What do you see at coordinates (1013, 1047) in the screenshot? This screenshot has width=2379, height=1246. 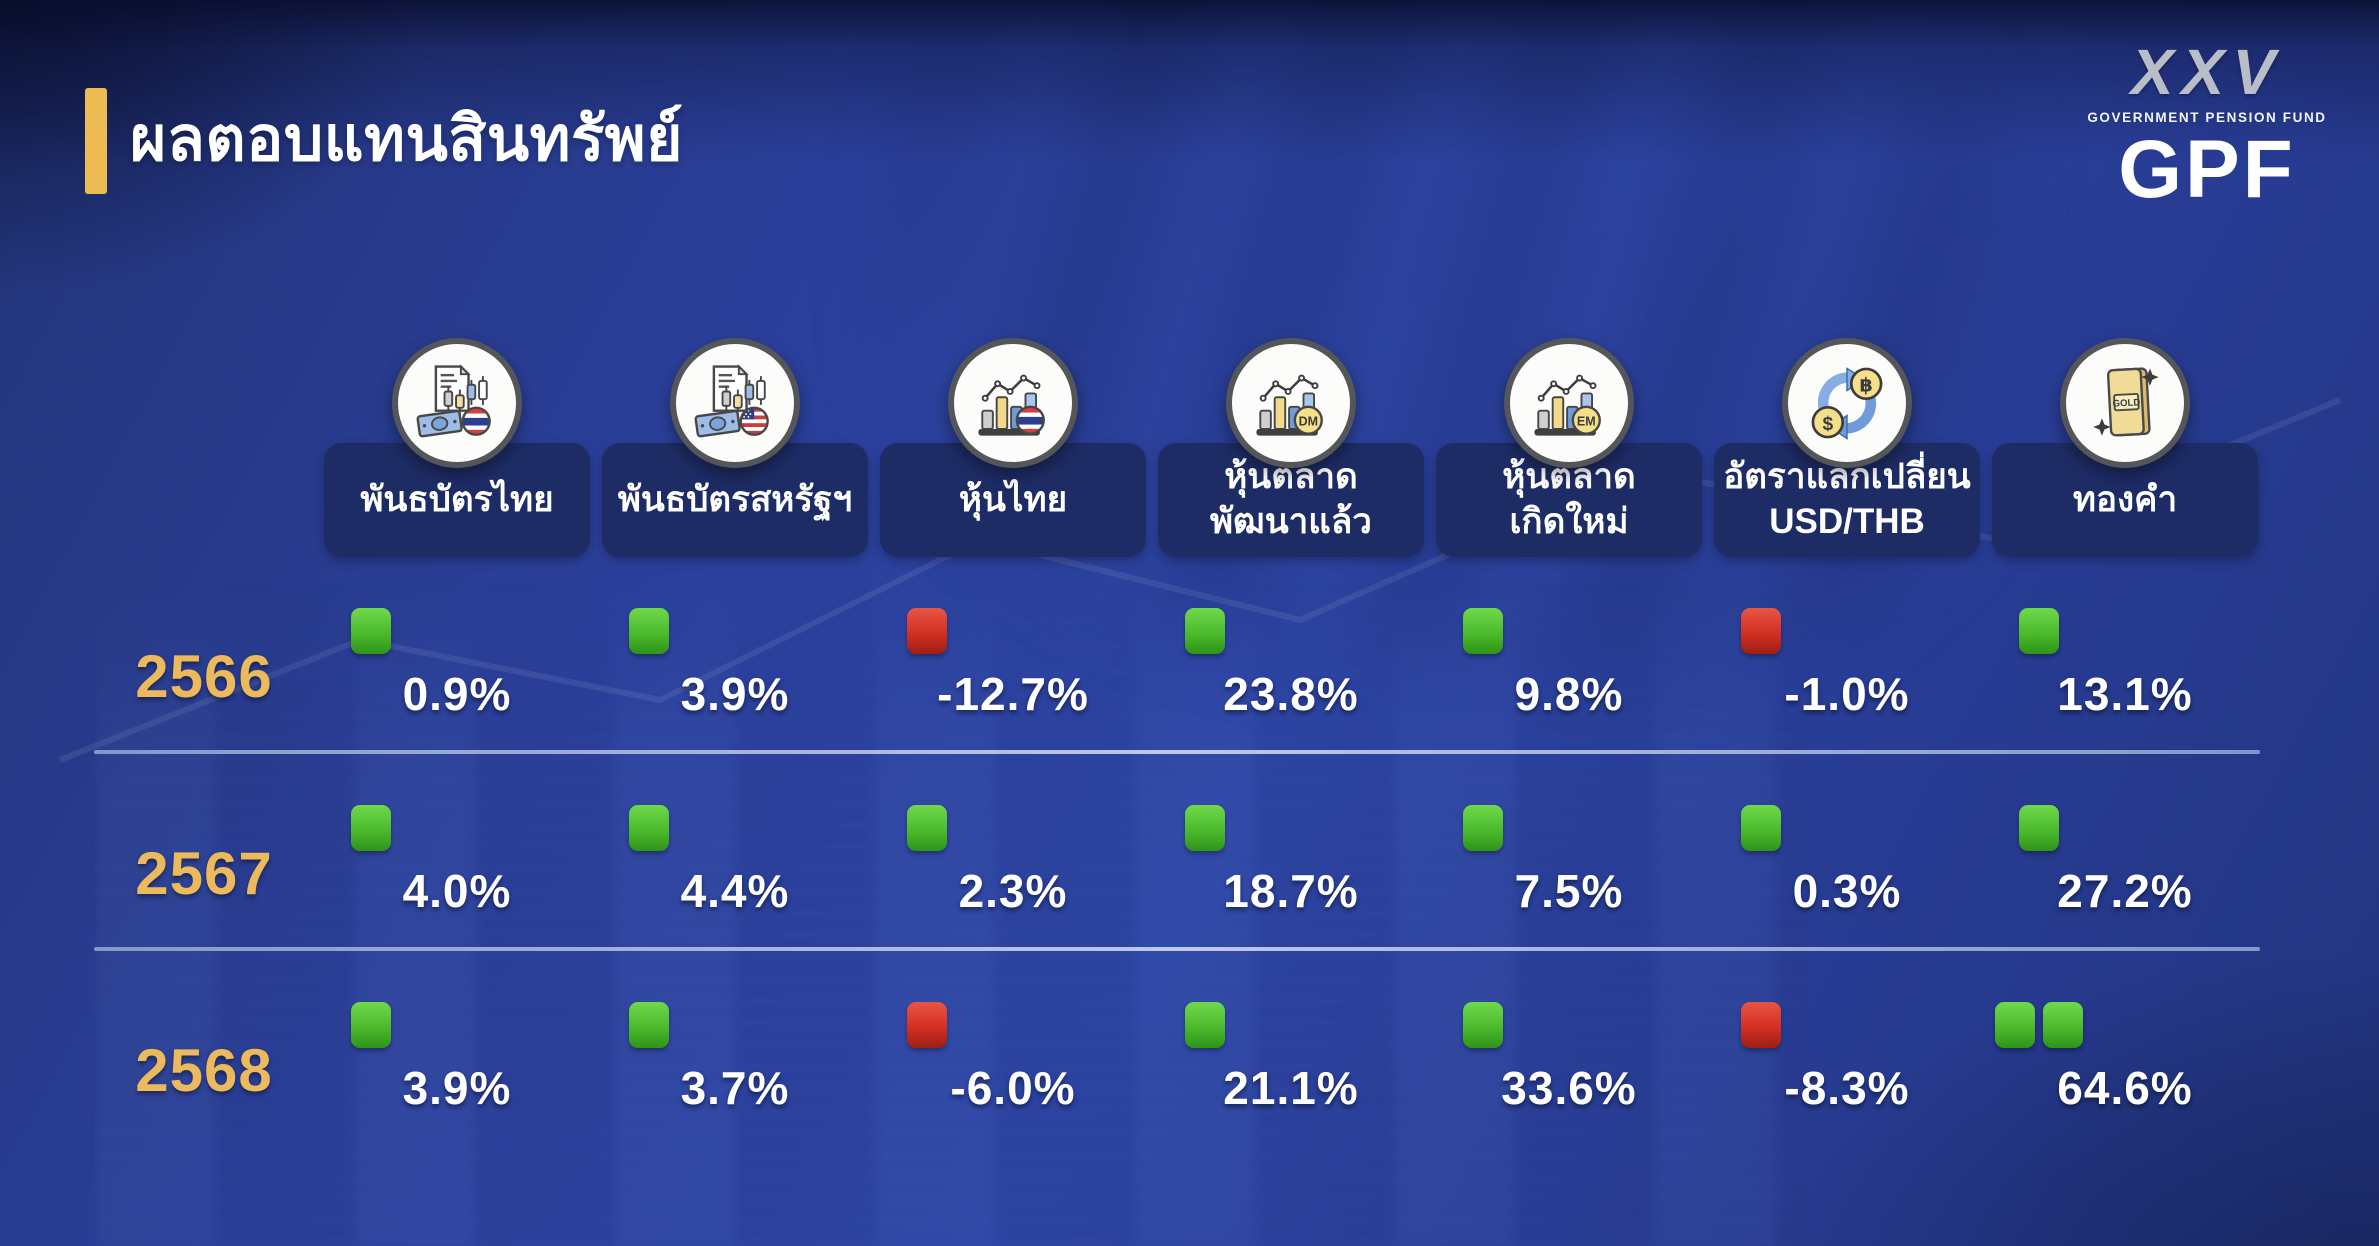 I see `return-cell: -6.0%` at bounding box center [1013, 1047].